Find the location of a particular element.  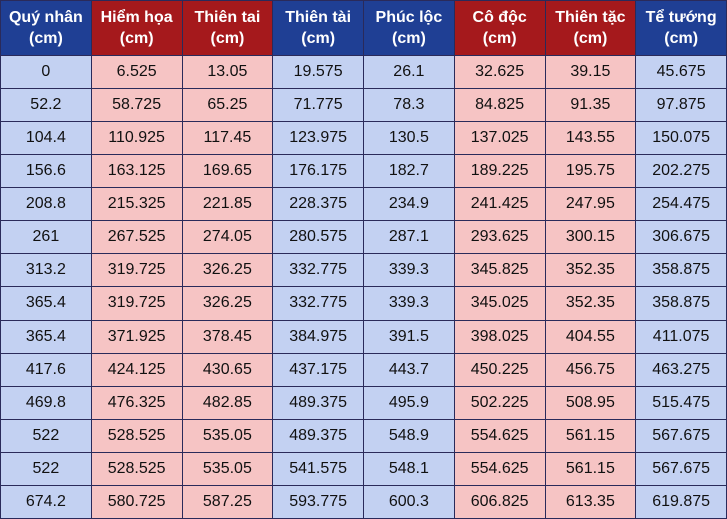

column-name: Thiên tặc is located at coordinates (590, 17).